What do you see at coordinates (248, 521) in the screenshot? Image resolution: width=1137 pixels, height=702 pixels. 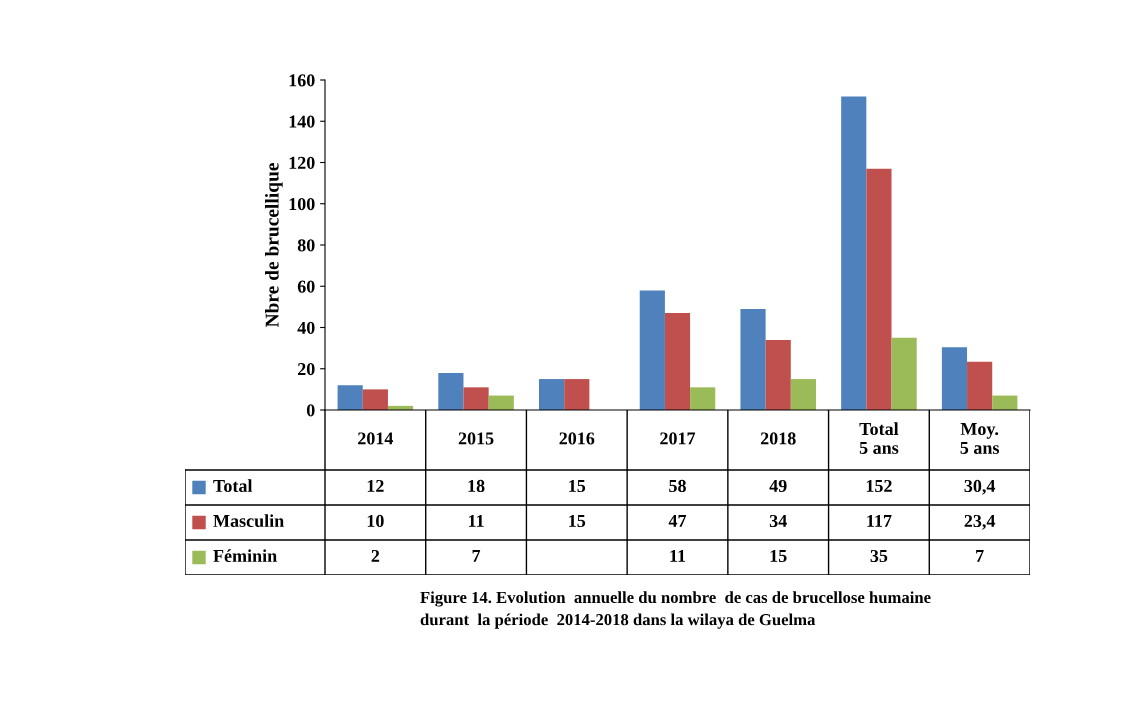 I see `legend-label: Masculin` at bounding box center [248, 521].